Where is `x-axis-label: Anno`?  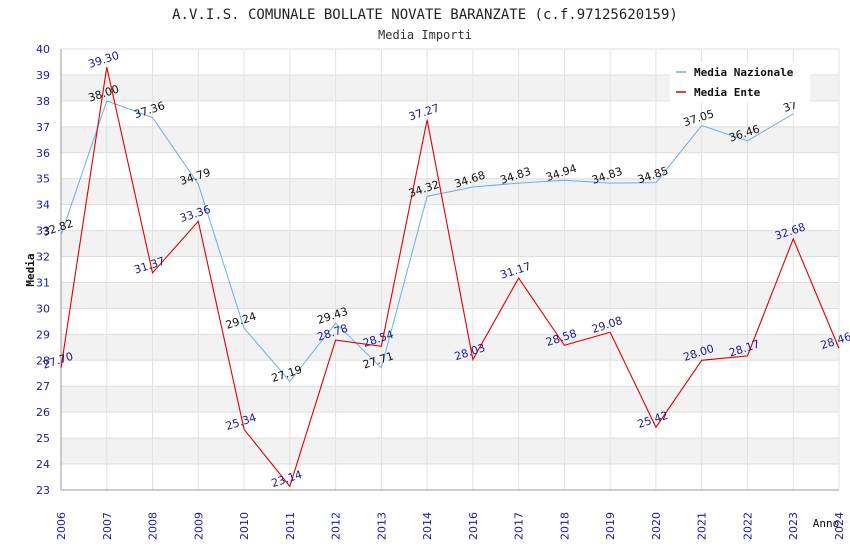 x-axis-label: Anno is located at coordinates (826, 523).